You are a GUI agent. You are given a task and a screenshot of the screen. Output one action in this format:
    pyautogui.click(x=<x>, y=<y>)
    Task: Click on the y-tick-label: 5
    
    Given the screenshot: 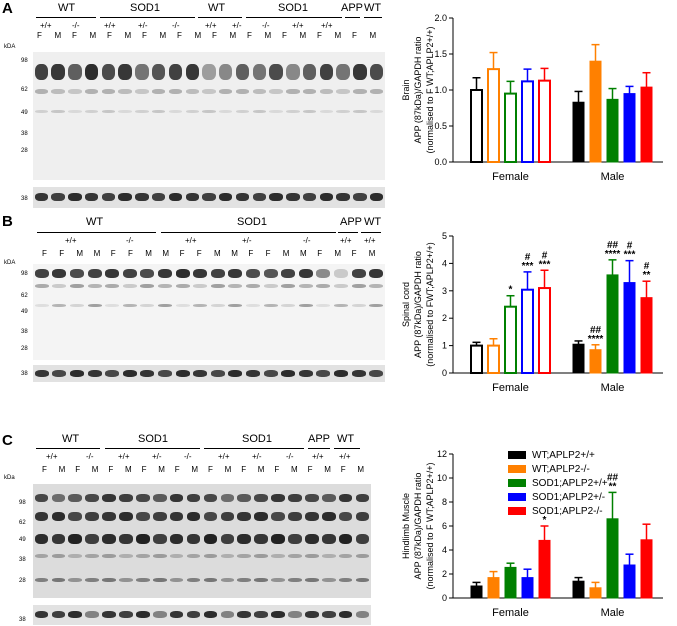 What is the action you would take?
    pyautogui.click(x=444, y=236)
    